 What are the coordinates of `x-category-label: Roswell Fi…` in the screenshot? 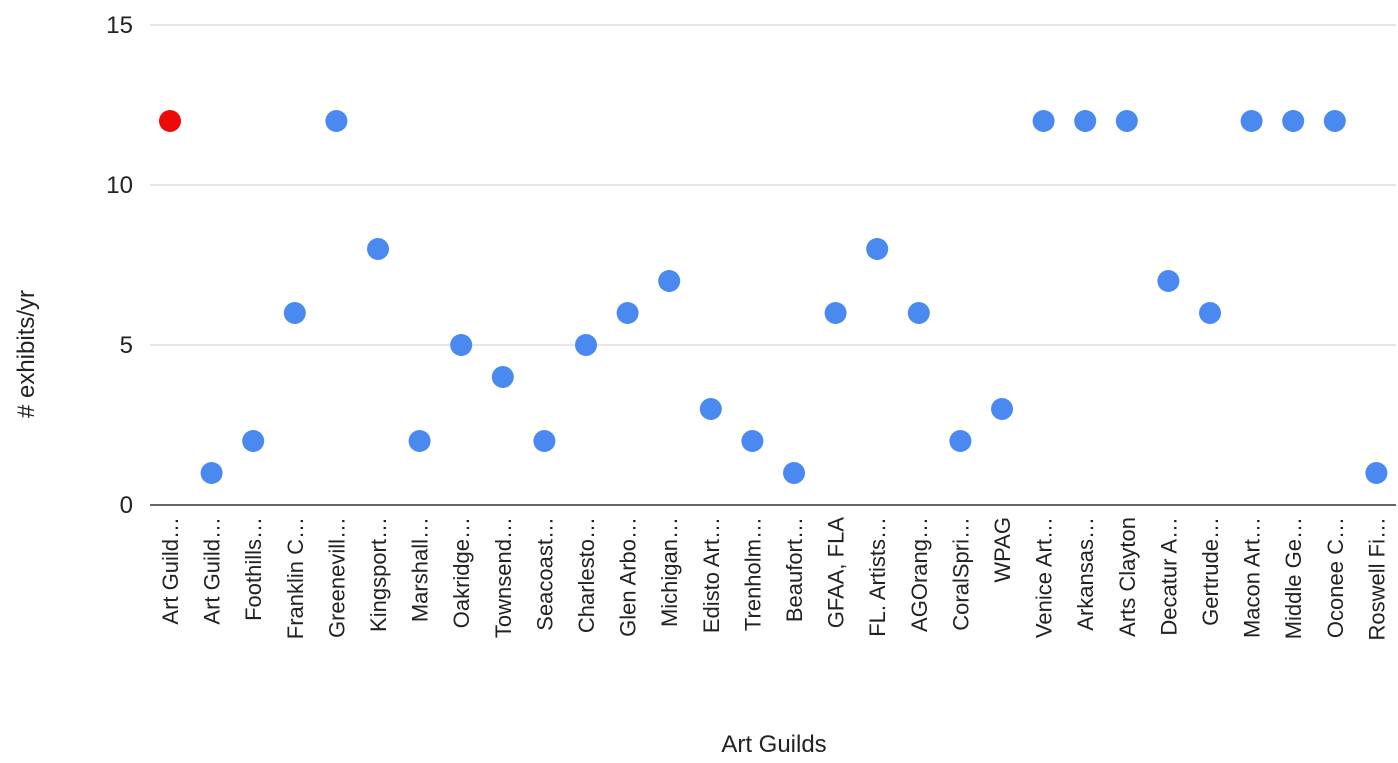 It's located at (1376, 578).